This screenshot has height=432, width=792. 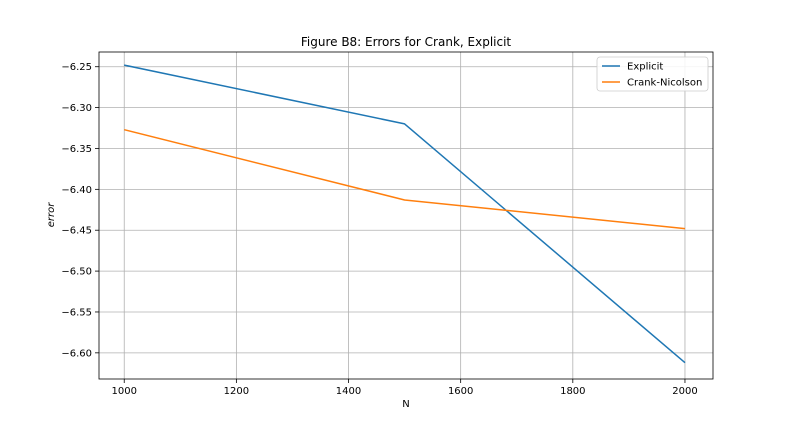 I want to click on x-tick-label: 2000, so click(x=684, y=391).